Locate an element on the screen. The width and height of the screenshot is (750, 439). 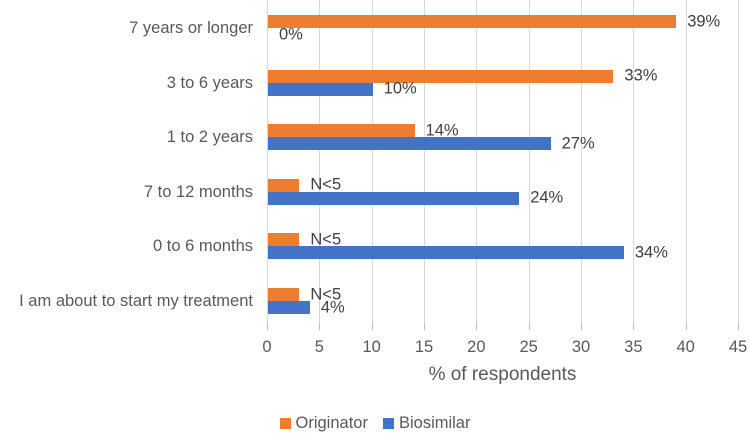
category-label: 7 years or longer is located at coordinates (191, 28).